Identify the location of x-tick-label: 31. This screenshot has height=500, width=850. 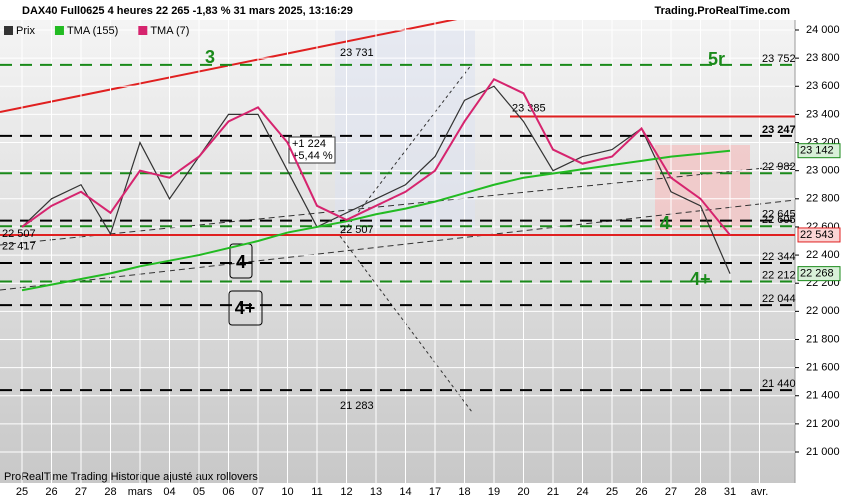
(730, 492).